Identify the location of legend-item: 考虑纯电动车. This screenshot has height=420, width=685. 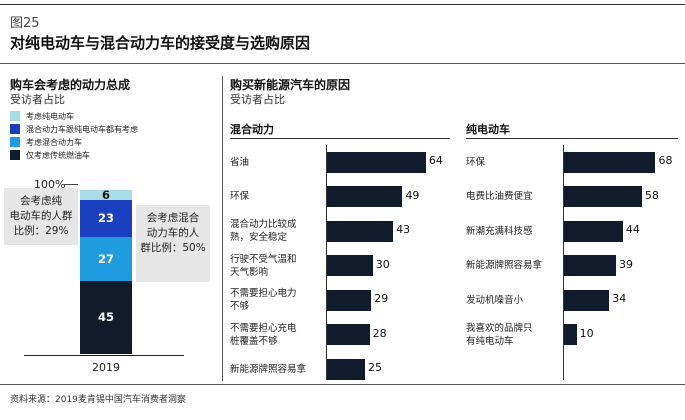
(42, 116).